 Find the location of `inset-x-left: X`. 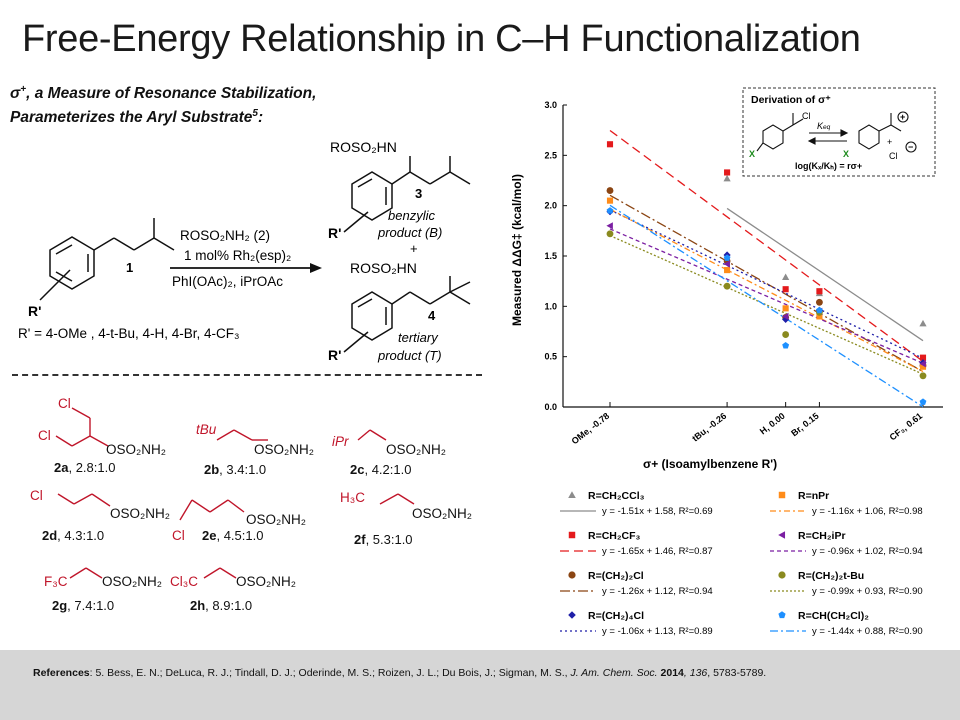

inset-x-left: X is located at coordinates (752, 154).